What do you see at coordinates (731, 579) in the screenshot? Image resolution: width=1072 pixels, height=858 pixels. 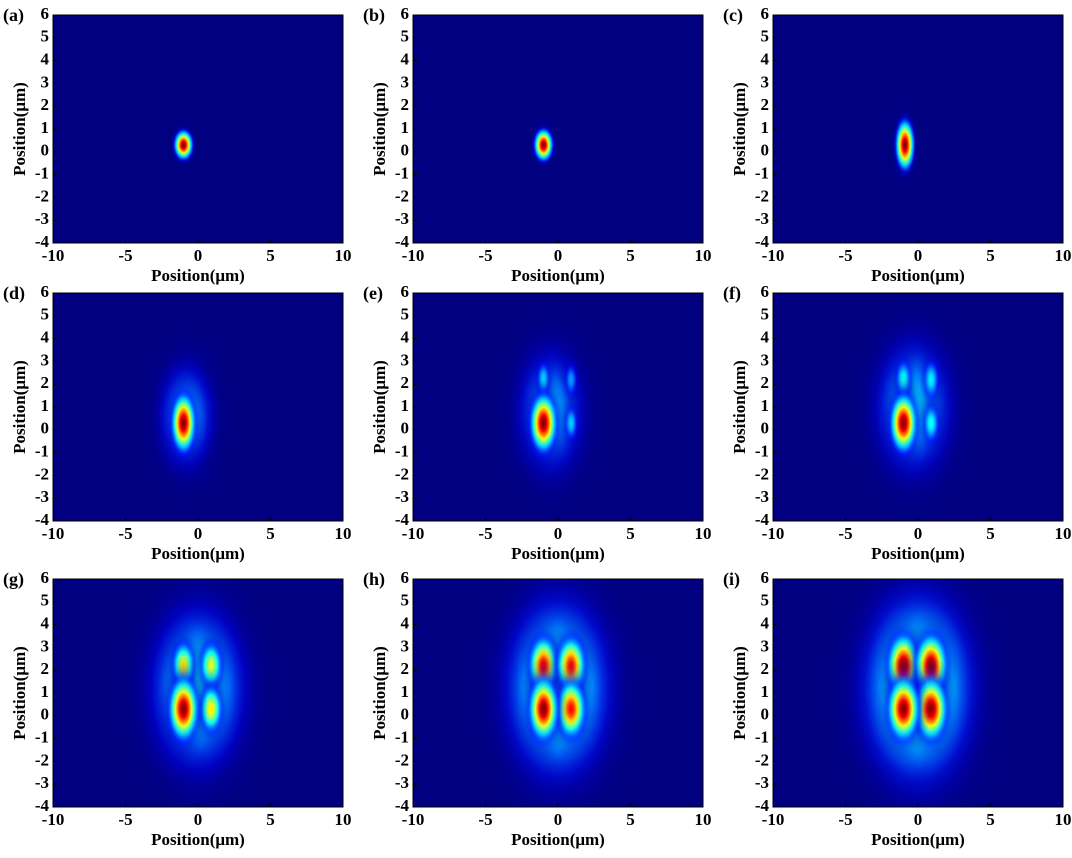 I see `panel-label: (i)` at bounding box center [731, 579].